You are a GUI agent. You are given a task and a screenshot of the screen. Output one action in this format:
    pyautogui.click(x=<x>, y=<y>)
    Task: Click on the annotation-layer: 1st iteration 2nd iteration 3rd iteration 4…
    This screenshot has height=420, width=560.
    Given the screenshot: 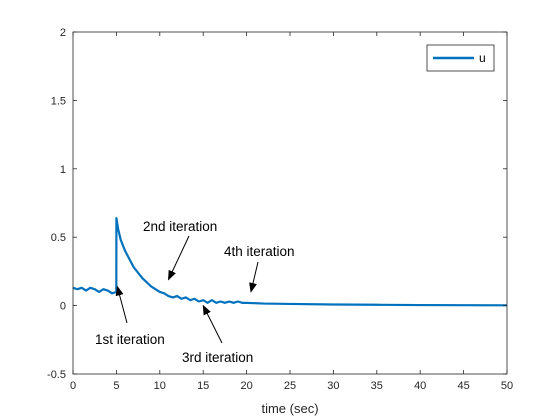 What is the action you would take?
    pyautogui.click(x=195, y=292)
    